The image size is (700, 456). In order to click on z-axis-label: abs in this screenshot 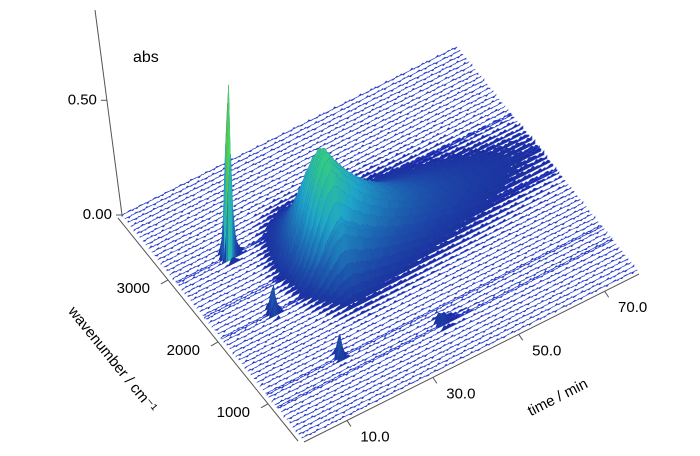, I will do `click(146, 57)`.